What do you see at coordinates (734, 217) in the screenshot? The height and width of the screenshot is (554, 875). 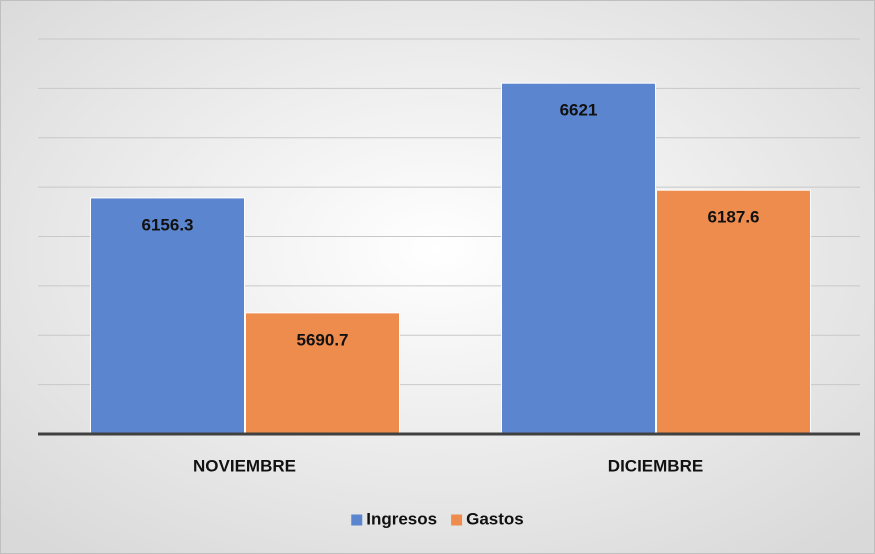 I see `data-label: 6187.6` at bounding box center [734, 217].